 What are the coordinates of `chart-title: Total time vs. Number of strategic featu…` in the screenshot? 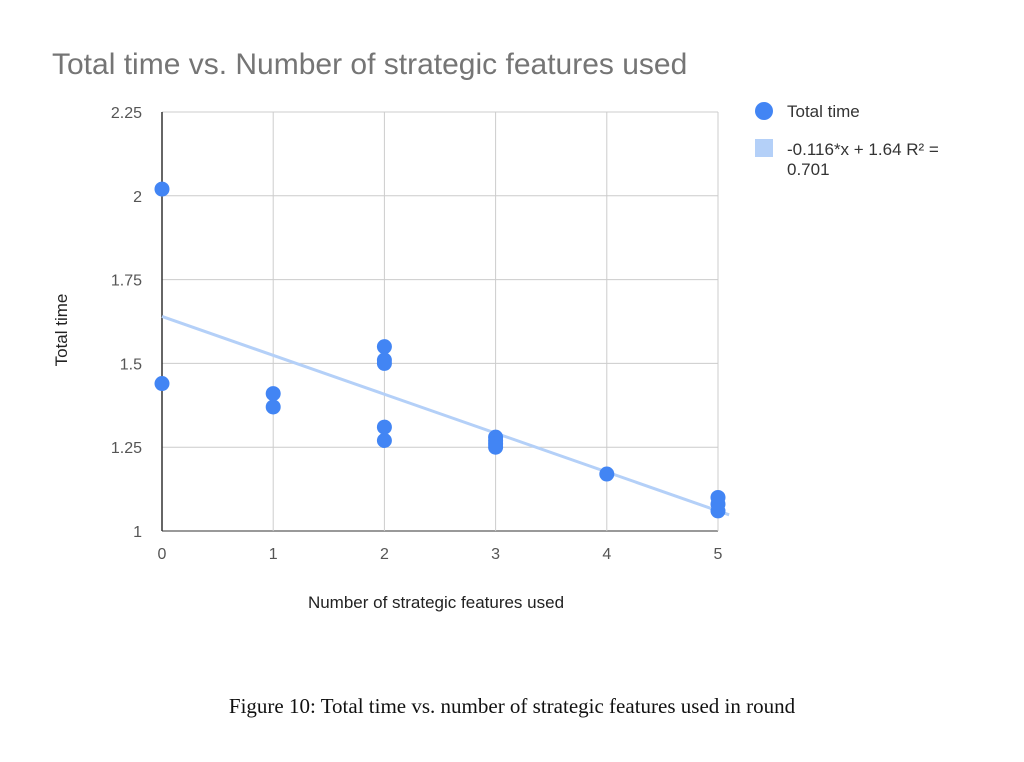 It's located at (369, 64).